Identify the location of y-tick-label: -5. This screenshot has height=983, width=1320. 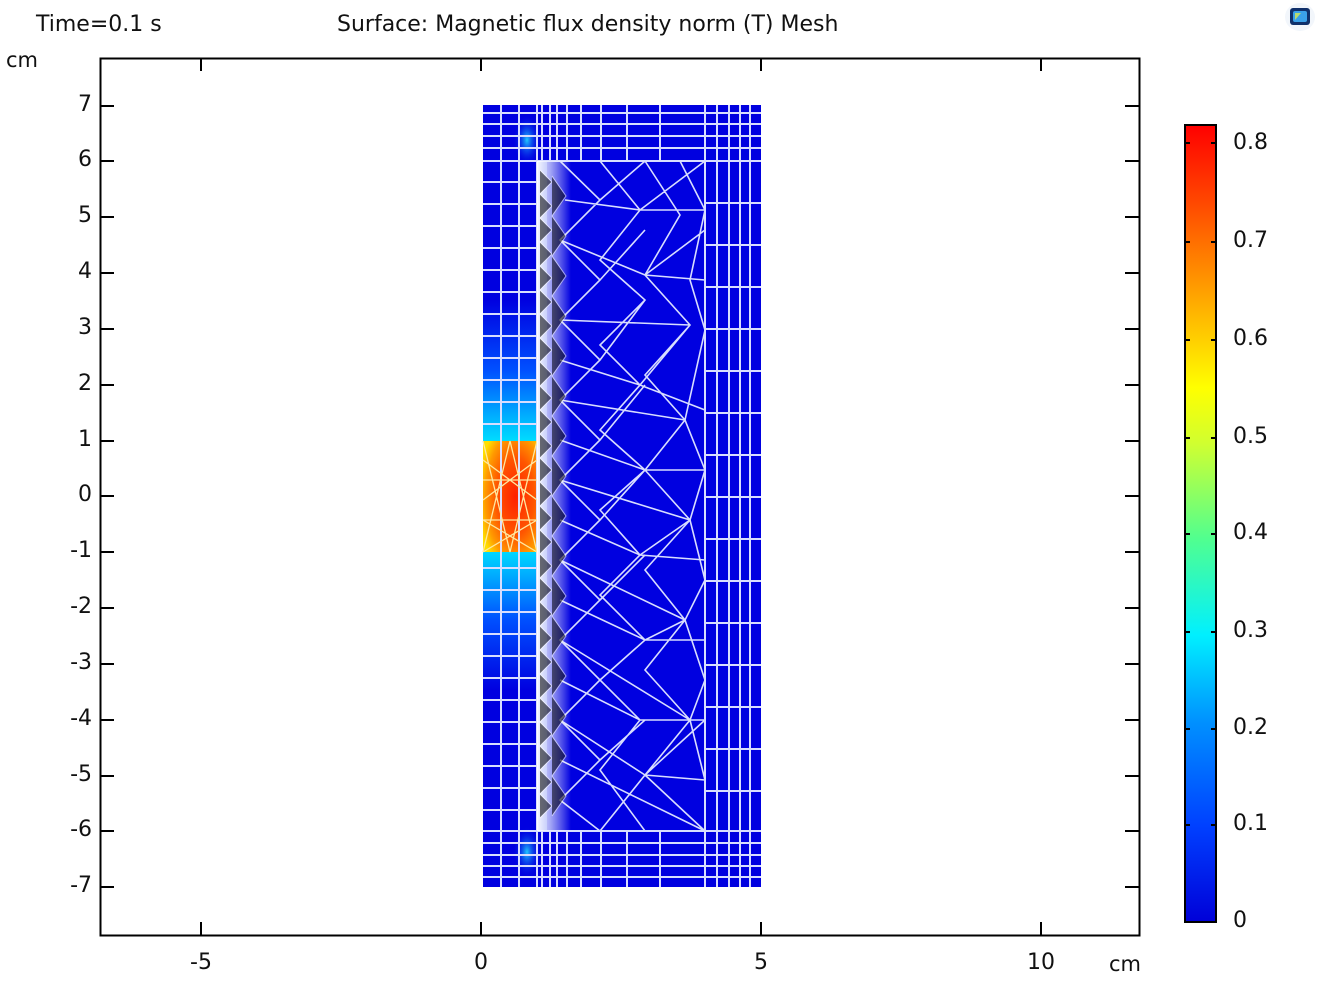
(81, 774).